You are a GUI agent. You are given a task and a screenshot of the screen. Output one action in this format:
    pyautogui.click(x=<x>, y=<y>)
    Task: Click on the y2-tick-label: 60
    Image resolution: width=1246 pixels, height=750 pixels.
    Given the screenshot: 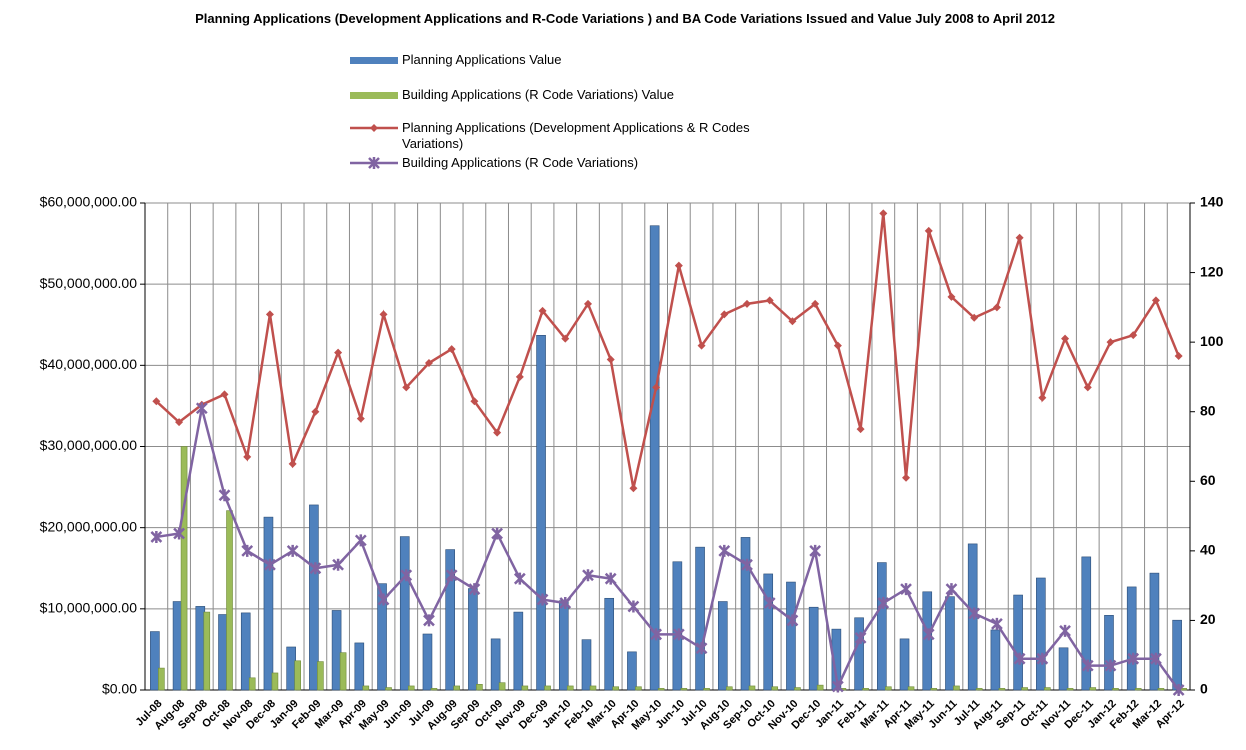 What is the action you would take?
    pyautogui.click(x=1208, y=480)
    